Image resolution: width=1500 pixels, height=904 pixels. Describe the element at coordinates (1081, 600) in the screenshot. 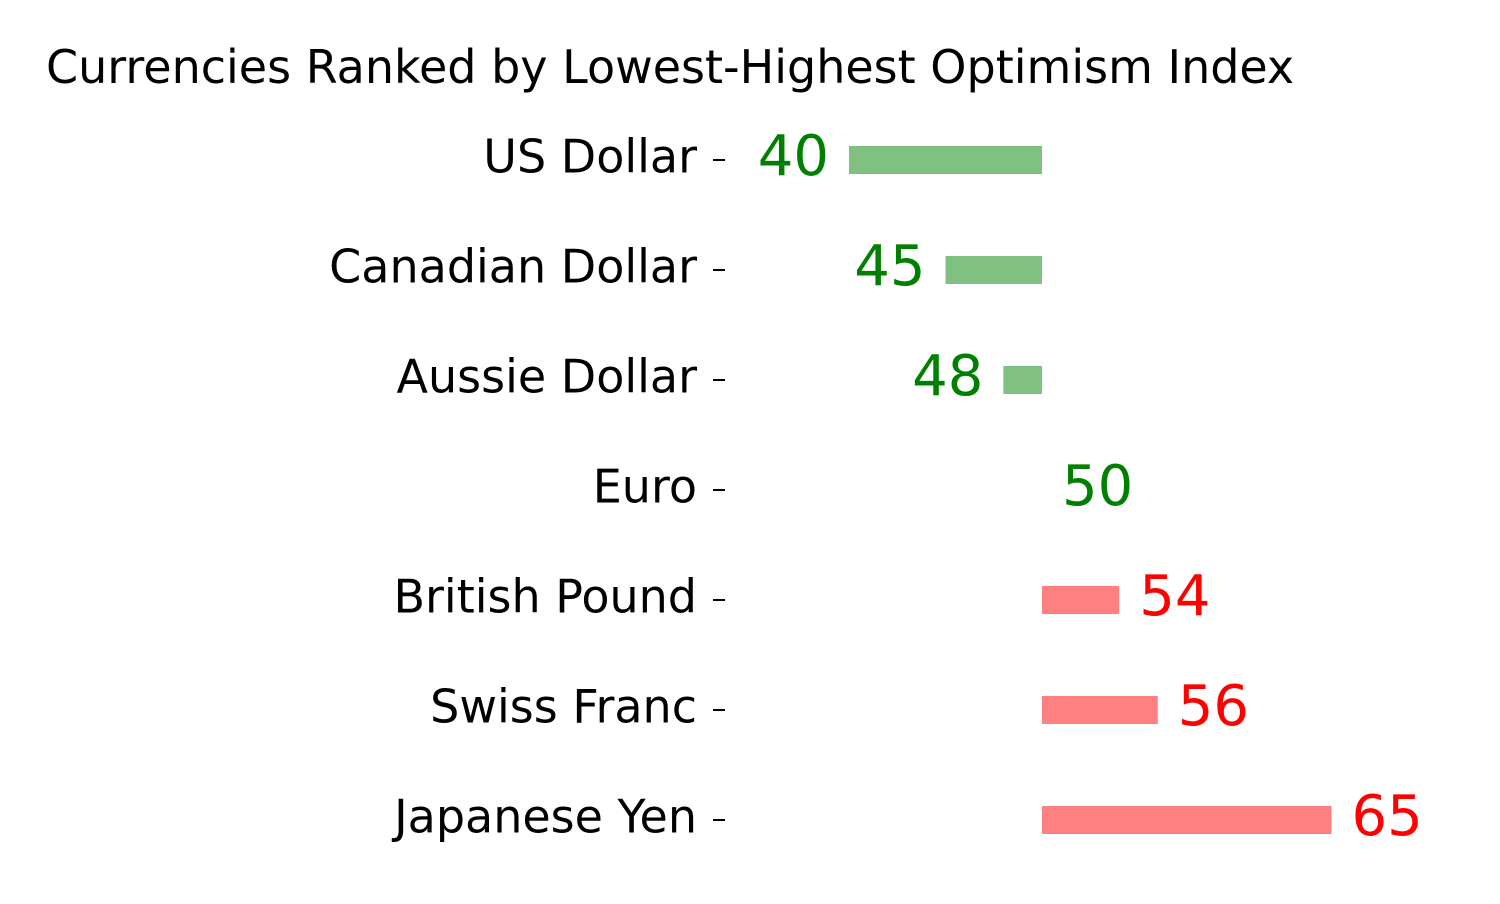

I see `bar-british-pound` at that location.